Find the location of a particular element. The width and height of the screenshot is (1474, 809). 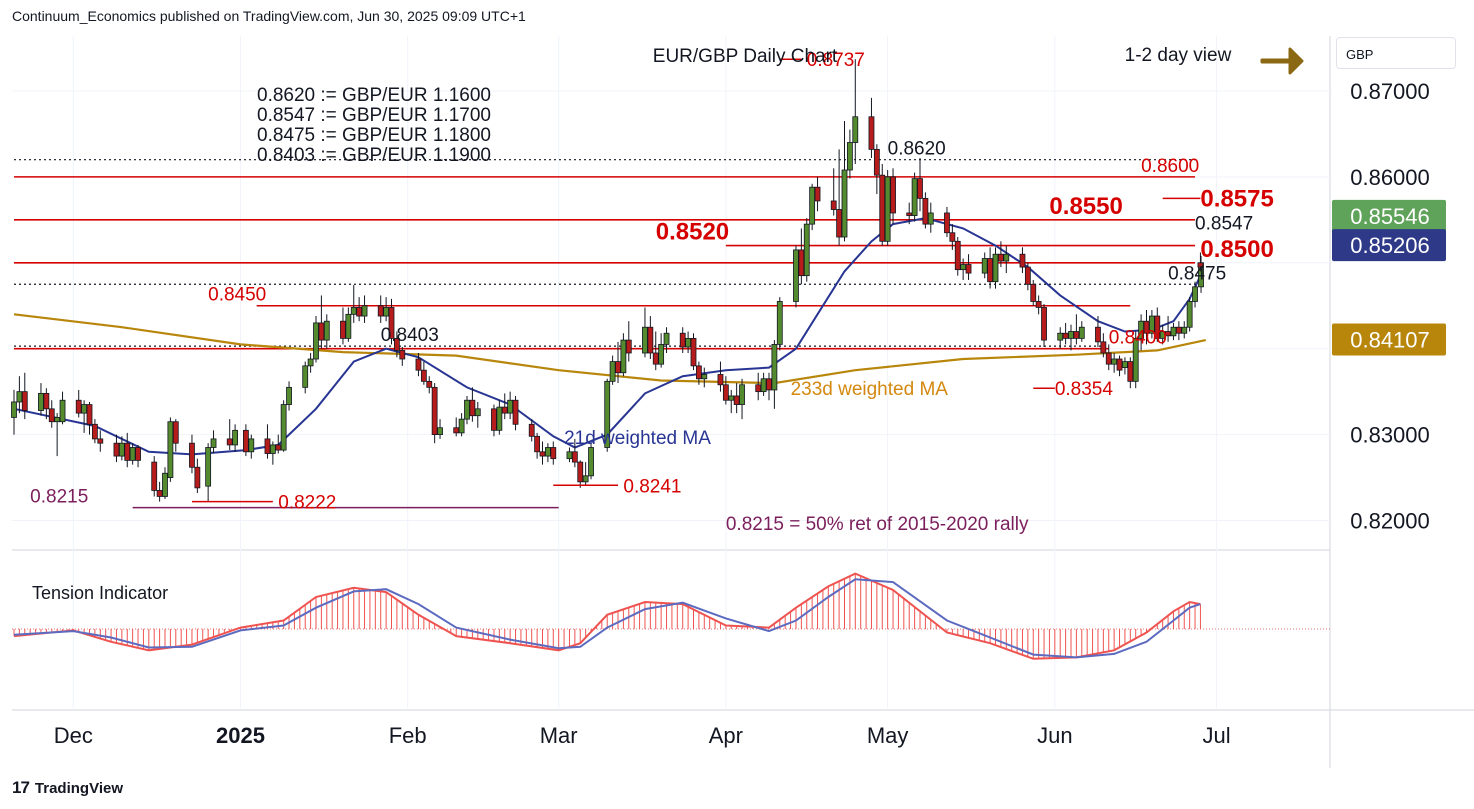

chart-title: EUR/GBP Daily Chart is located at coordinates (745, 56).